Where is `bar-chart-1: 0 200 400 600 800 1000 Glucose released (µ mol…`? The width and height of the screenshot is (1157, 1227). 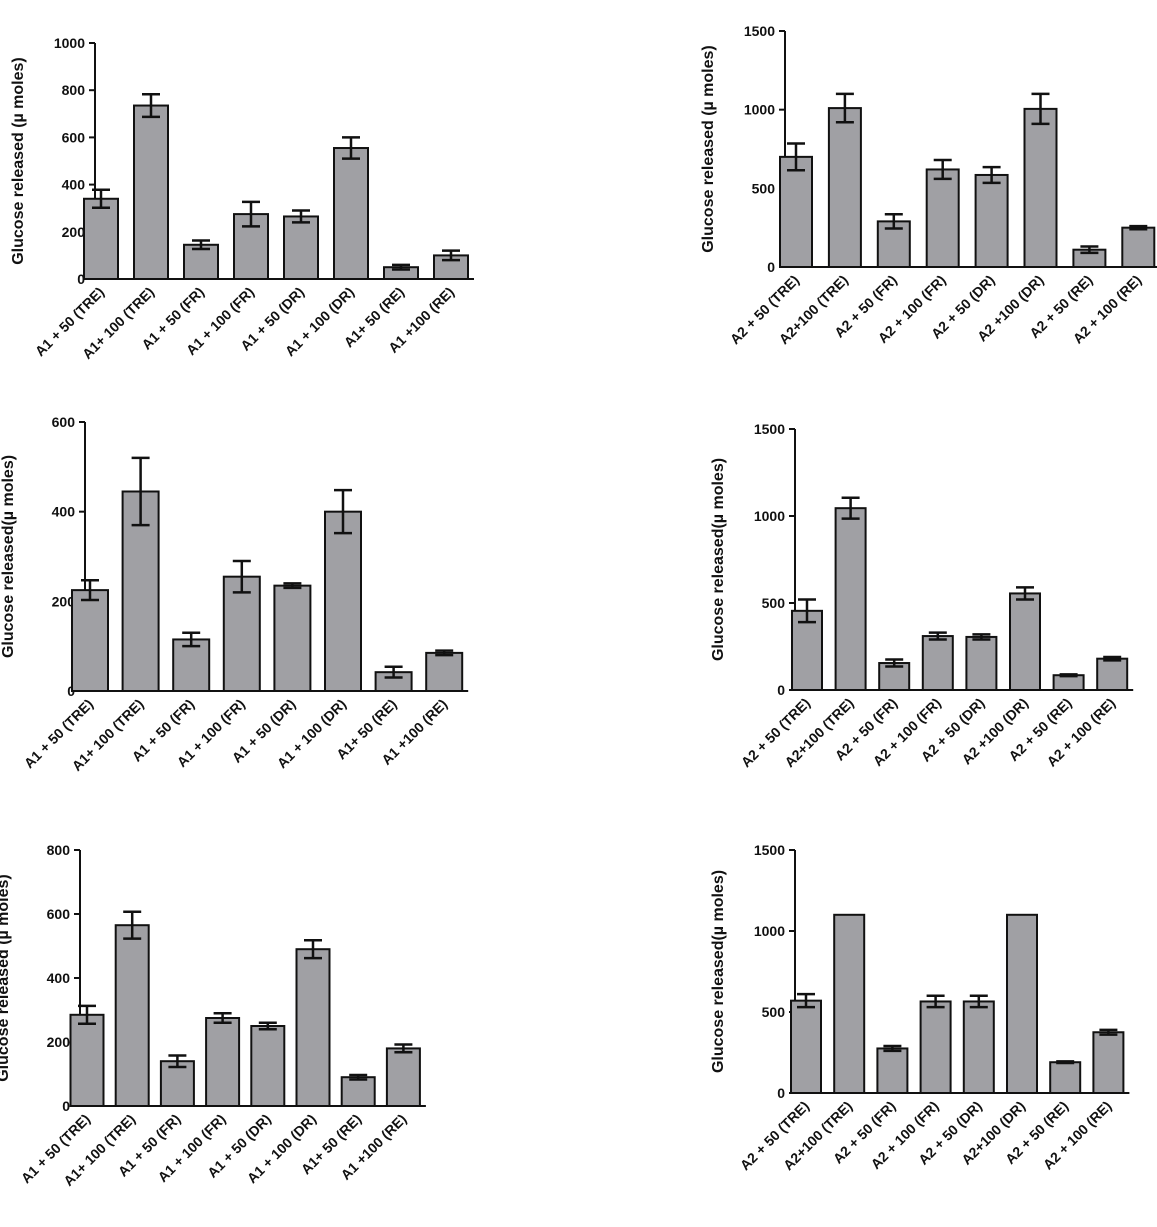 bar-chart-1: 0 200 400 600 800 1000 Glucose released (µ mol… is located at coordinates (242, 198).